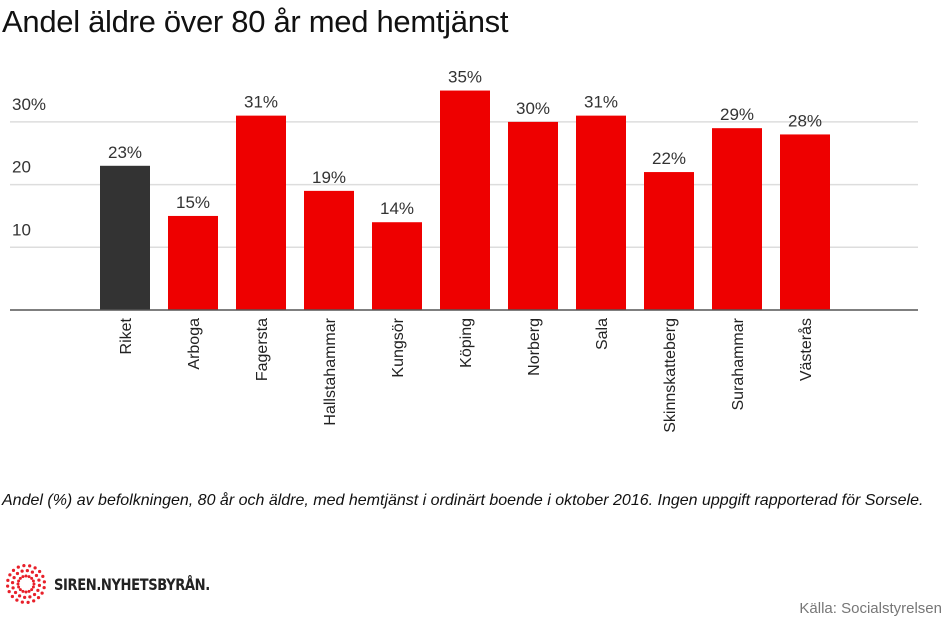  I want to click on x-tick-label: Arboga, so click(194, 344).